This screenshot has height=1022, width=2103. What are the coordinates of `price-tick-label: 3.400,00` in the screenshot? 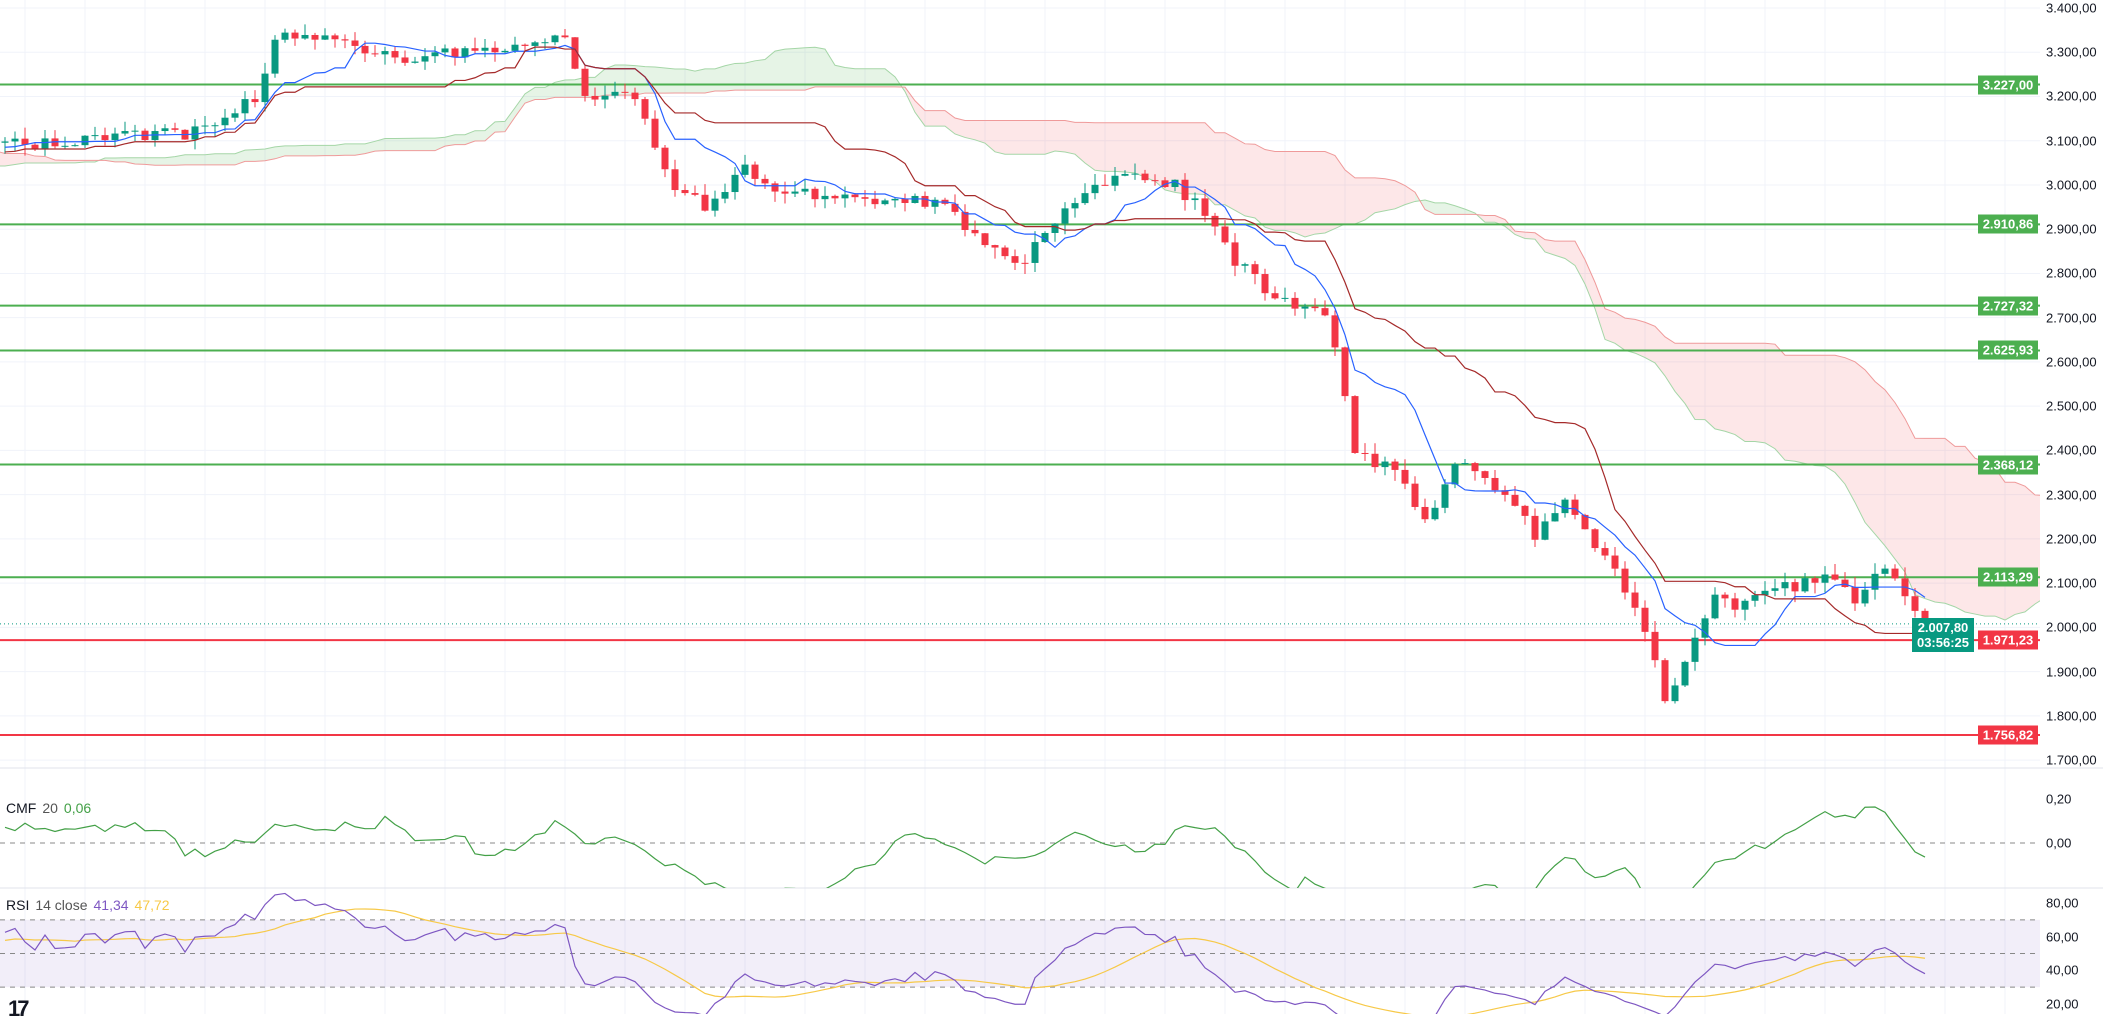 It's located at (2071, 8).